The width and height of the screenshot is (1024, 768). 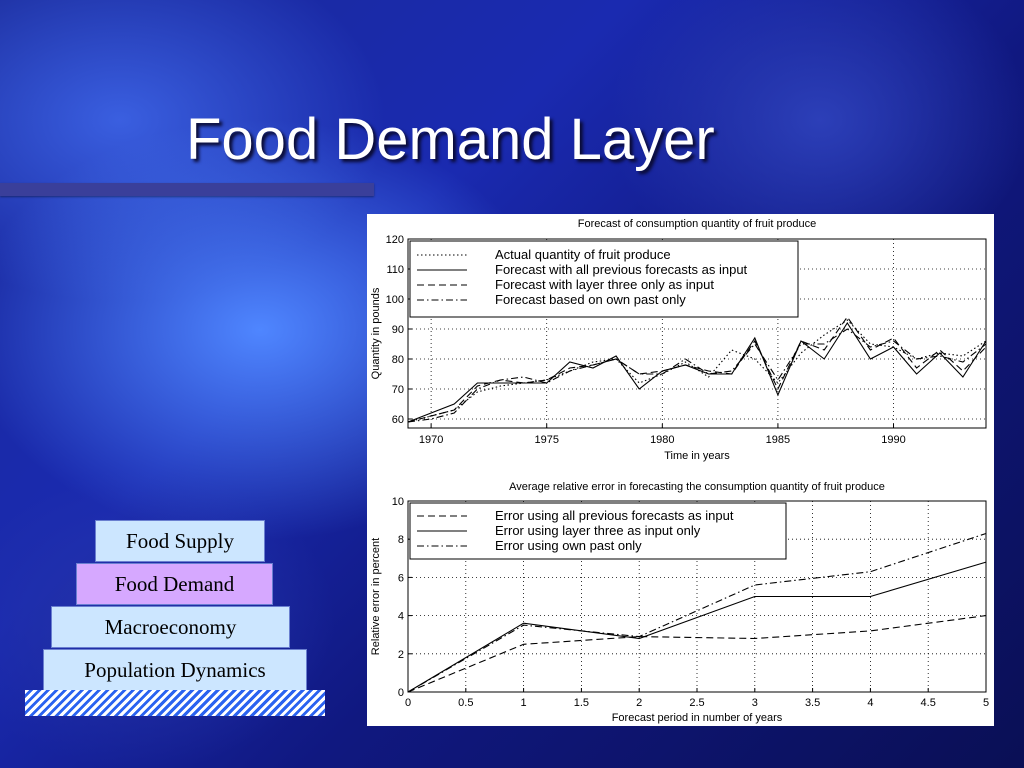 What do you see at coordinates (697, 718) in the screenshot?
I see `x-axis-label: Forecast period in number of years` at bounding box center [697, 718].